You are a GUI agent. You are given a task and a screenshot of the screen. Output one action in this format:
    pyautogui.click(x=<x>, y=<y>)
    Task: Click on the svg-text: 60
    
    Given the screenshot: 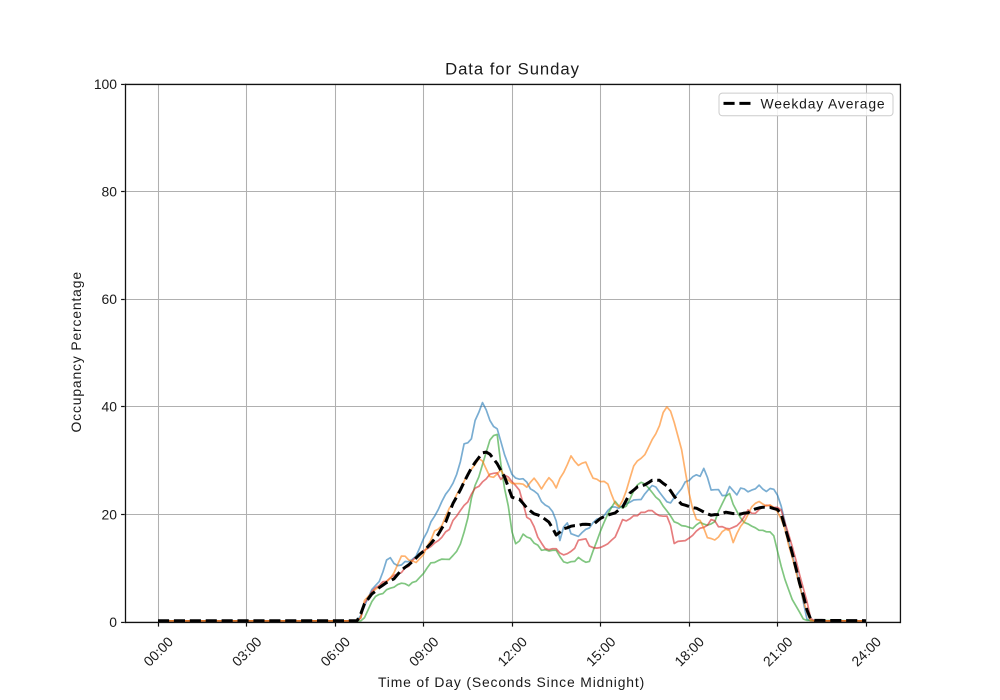 What is the action you would take?
    pyautogui.click(x=110, y=299)
    